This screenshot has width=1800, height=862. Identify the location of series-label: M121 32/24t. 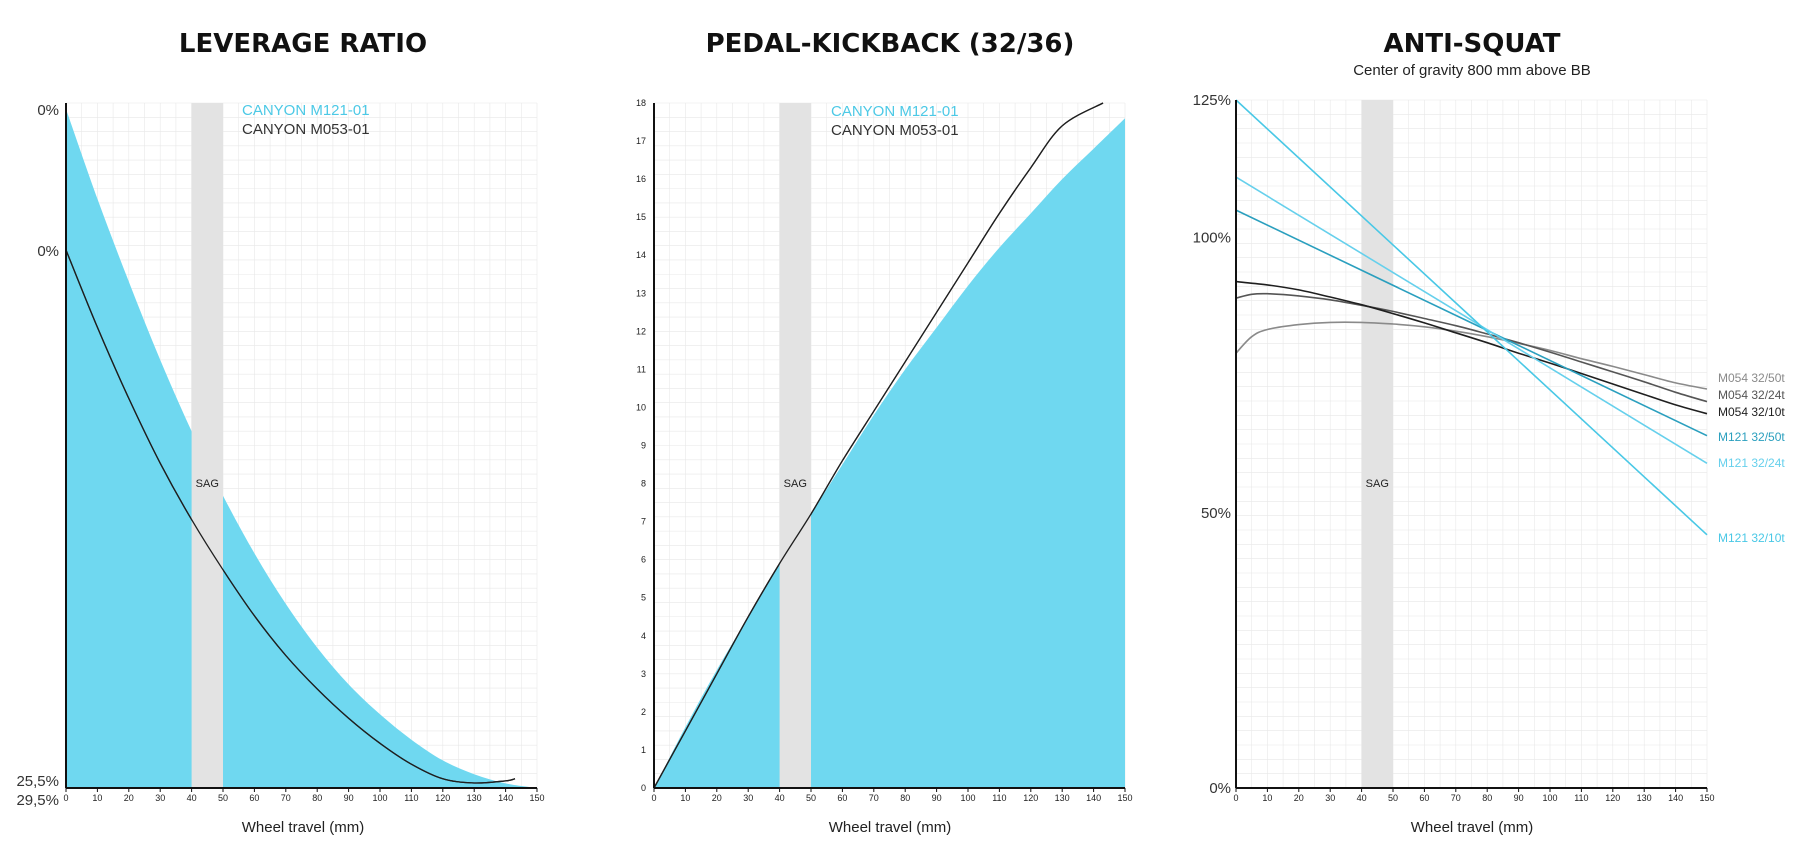
(1751, 463).